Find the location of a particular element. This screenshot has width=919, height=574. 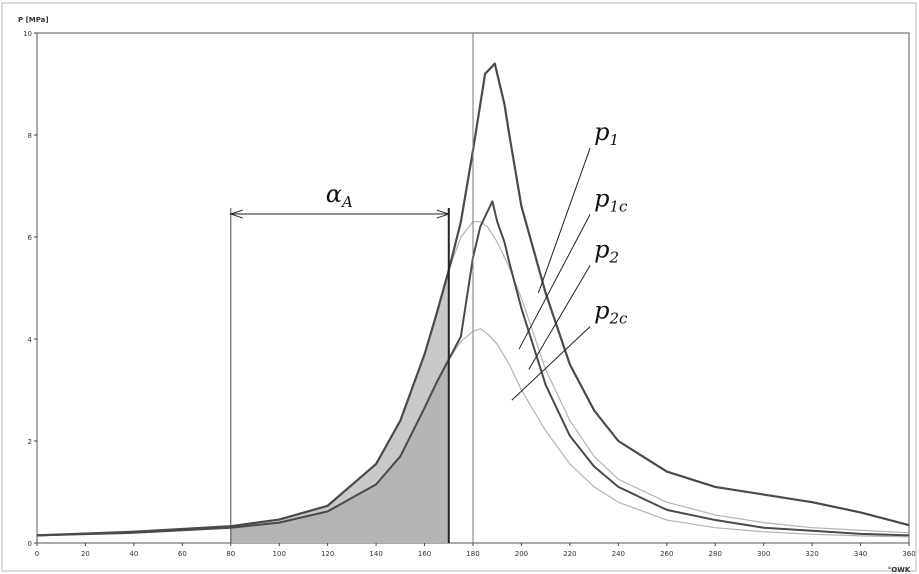

callout-line-p1 is located at coordinates (564, 220).